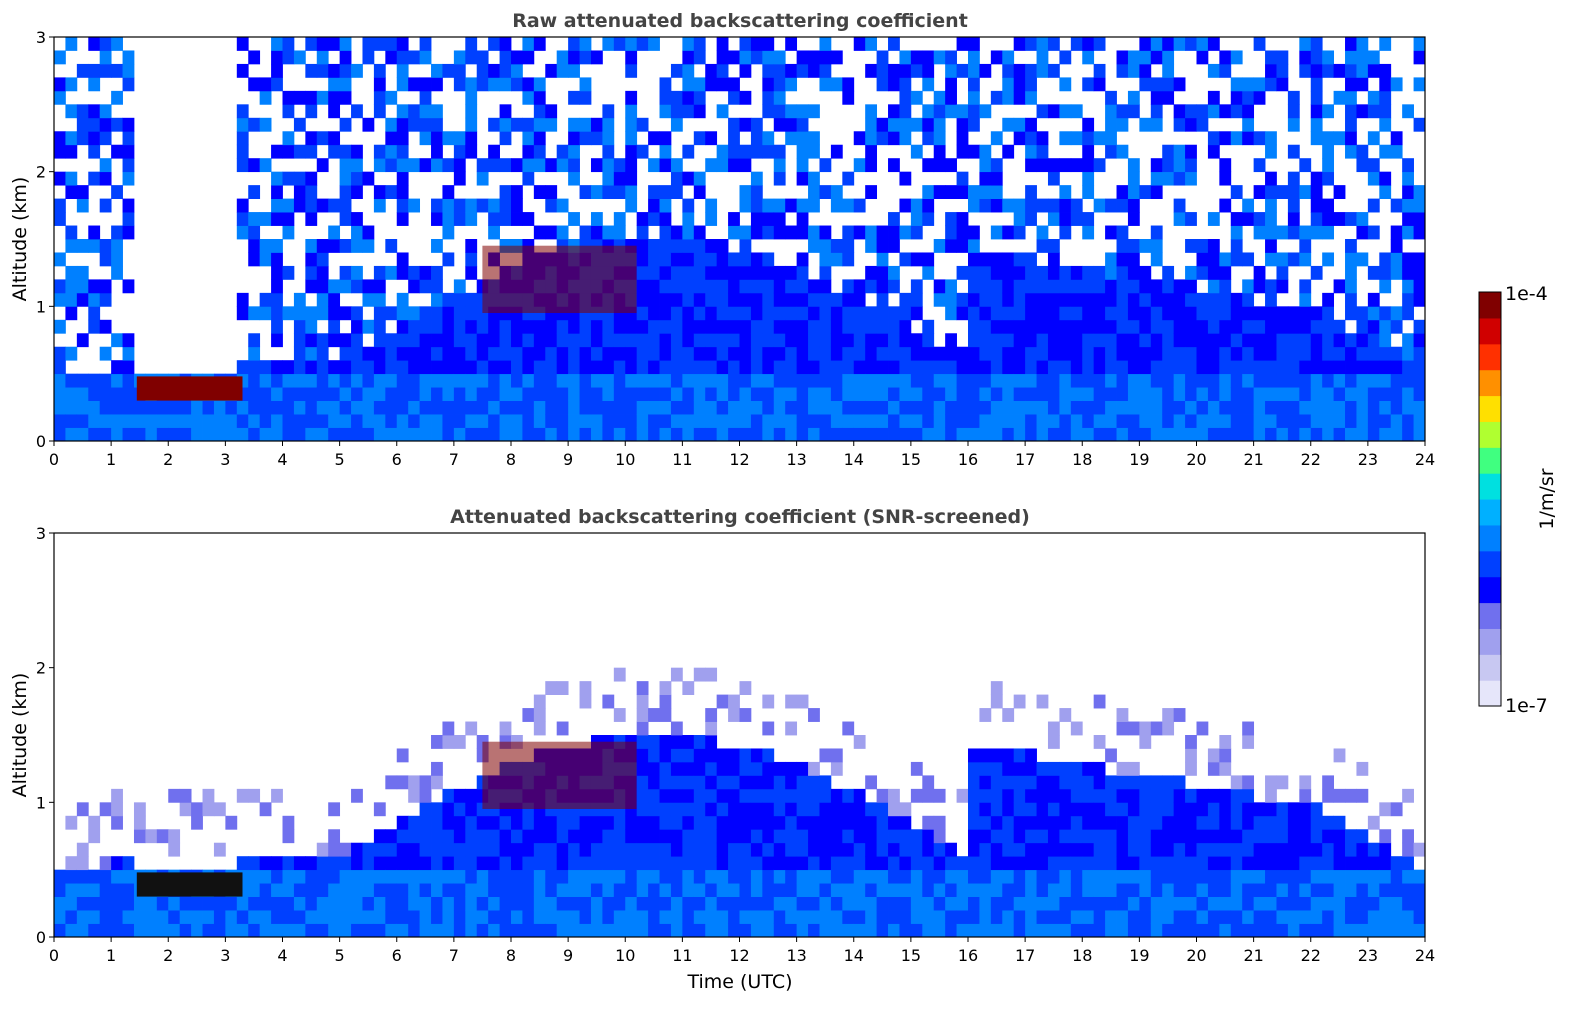 Image resolution: width=1595 pixels, height=1020 pixels. What do you see at coordinates (41, 802) in the screenshot?
I see `y-tick-label: 1` at bounding box center [41, 802].